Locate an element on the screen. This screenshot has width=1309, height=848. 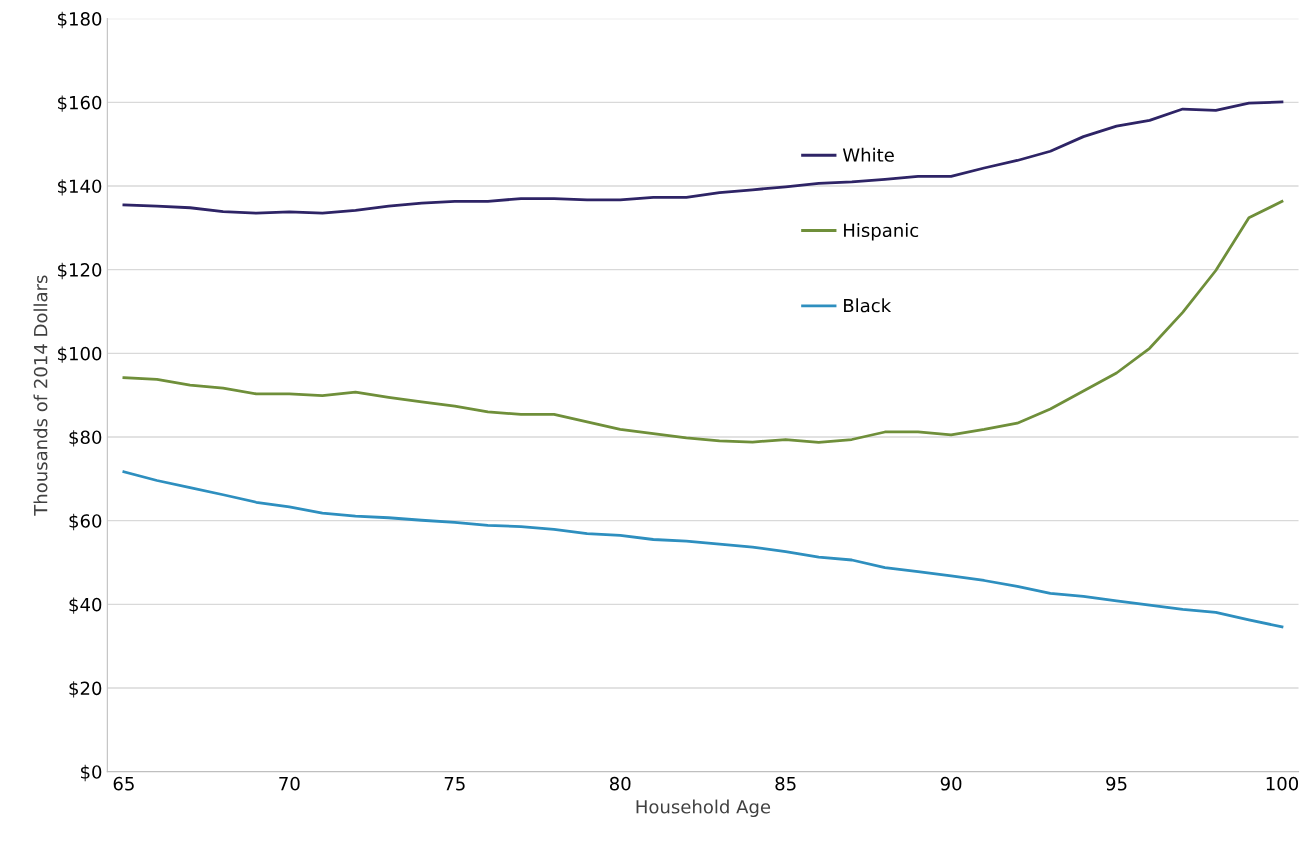
legend-label: White is located at coordinates (868, 154).